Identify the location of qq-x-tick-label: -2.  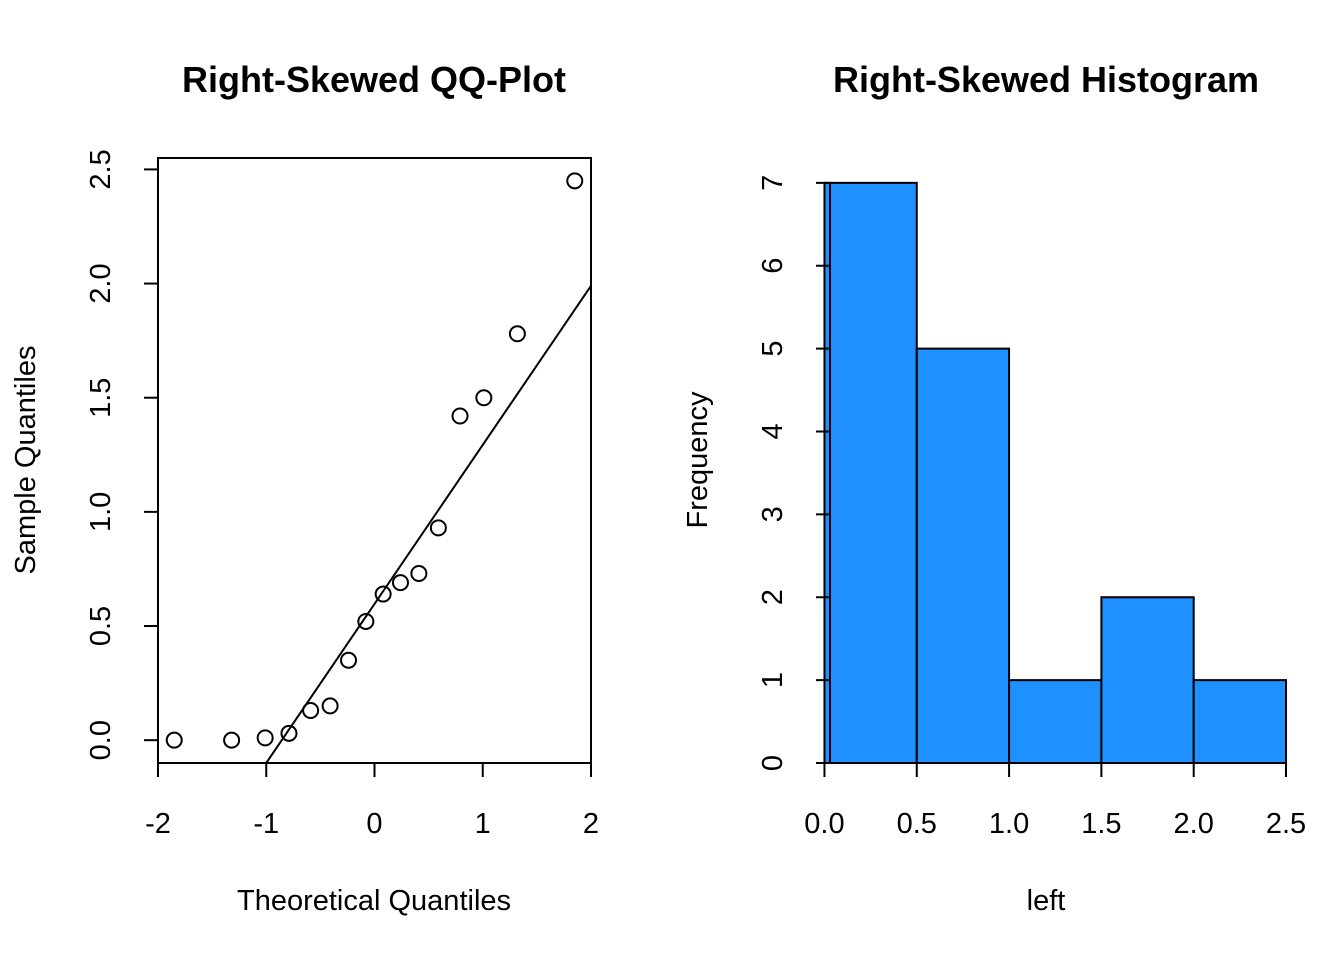
(158, 824).